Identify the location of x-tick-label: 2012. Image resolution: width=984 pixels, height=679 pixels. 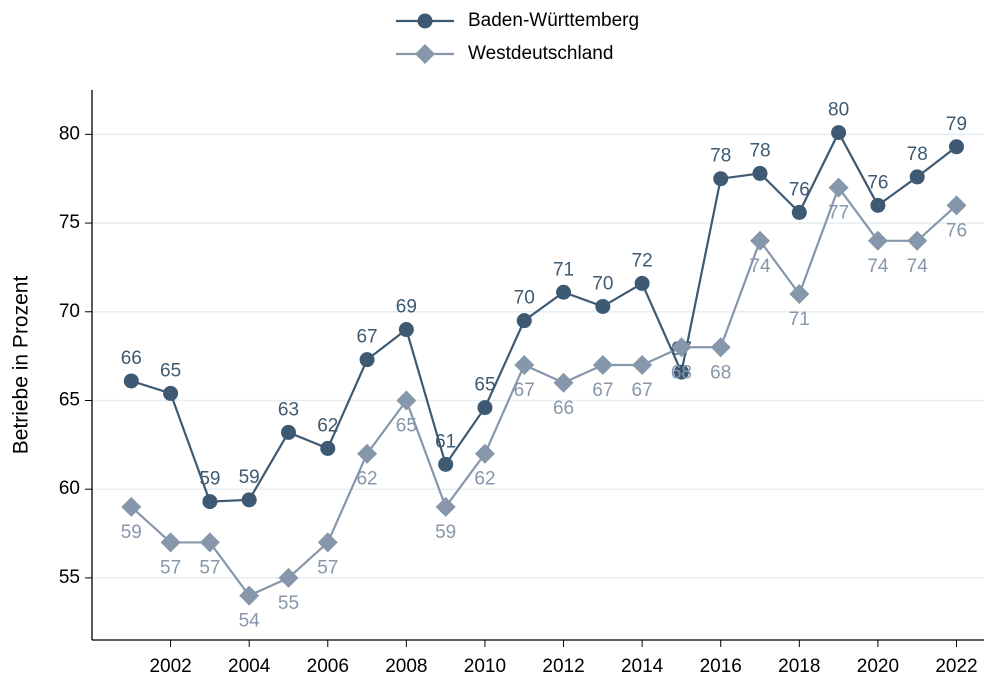
(563, 666).